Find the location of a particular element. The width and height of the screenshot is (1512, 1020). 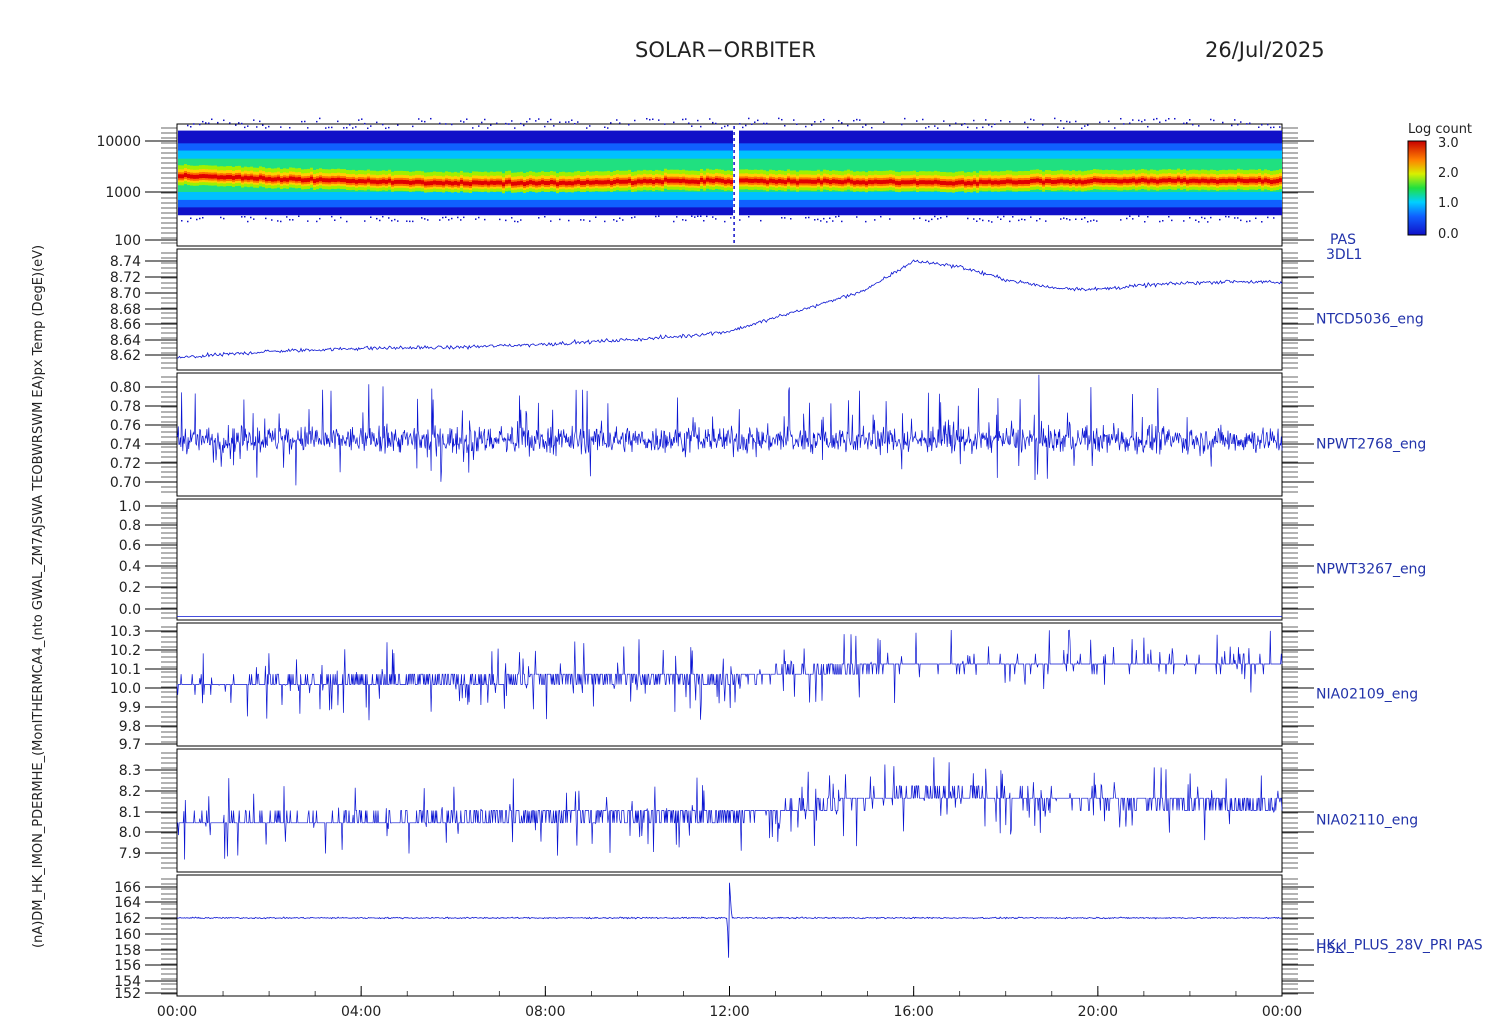

y-tick-label: 9.8 is located at coordinates (130, 727).